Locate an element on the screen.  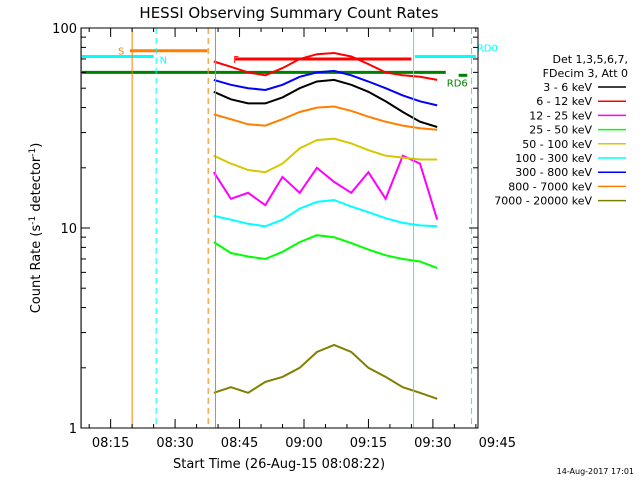
y-tick-label: 10 is located at coordinates (68, 229).